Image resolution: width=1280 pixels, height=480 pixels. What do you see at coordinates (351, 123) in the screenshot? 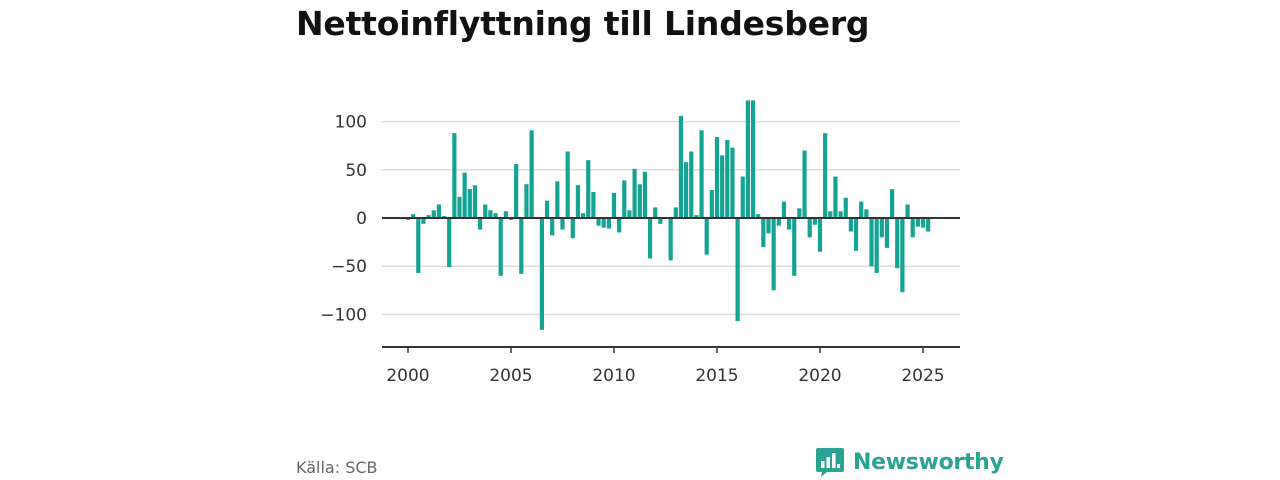
I see `y-tick-label: 100` at bounding box center [351, 123].